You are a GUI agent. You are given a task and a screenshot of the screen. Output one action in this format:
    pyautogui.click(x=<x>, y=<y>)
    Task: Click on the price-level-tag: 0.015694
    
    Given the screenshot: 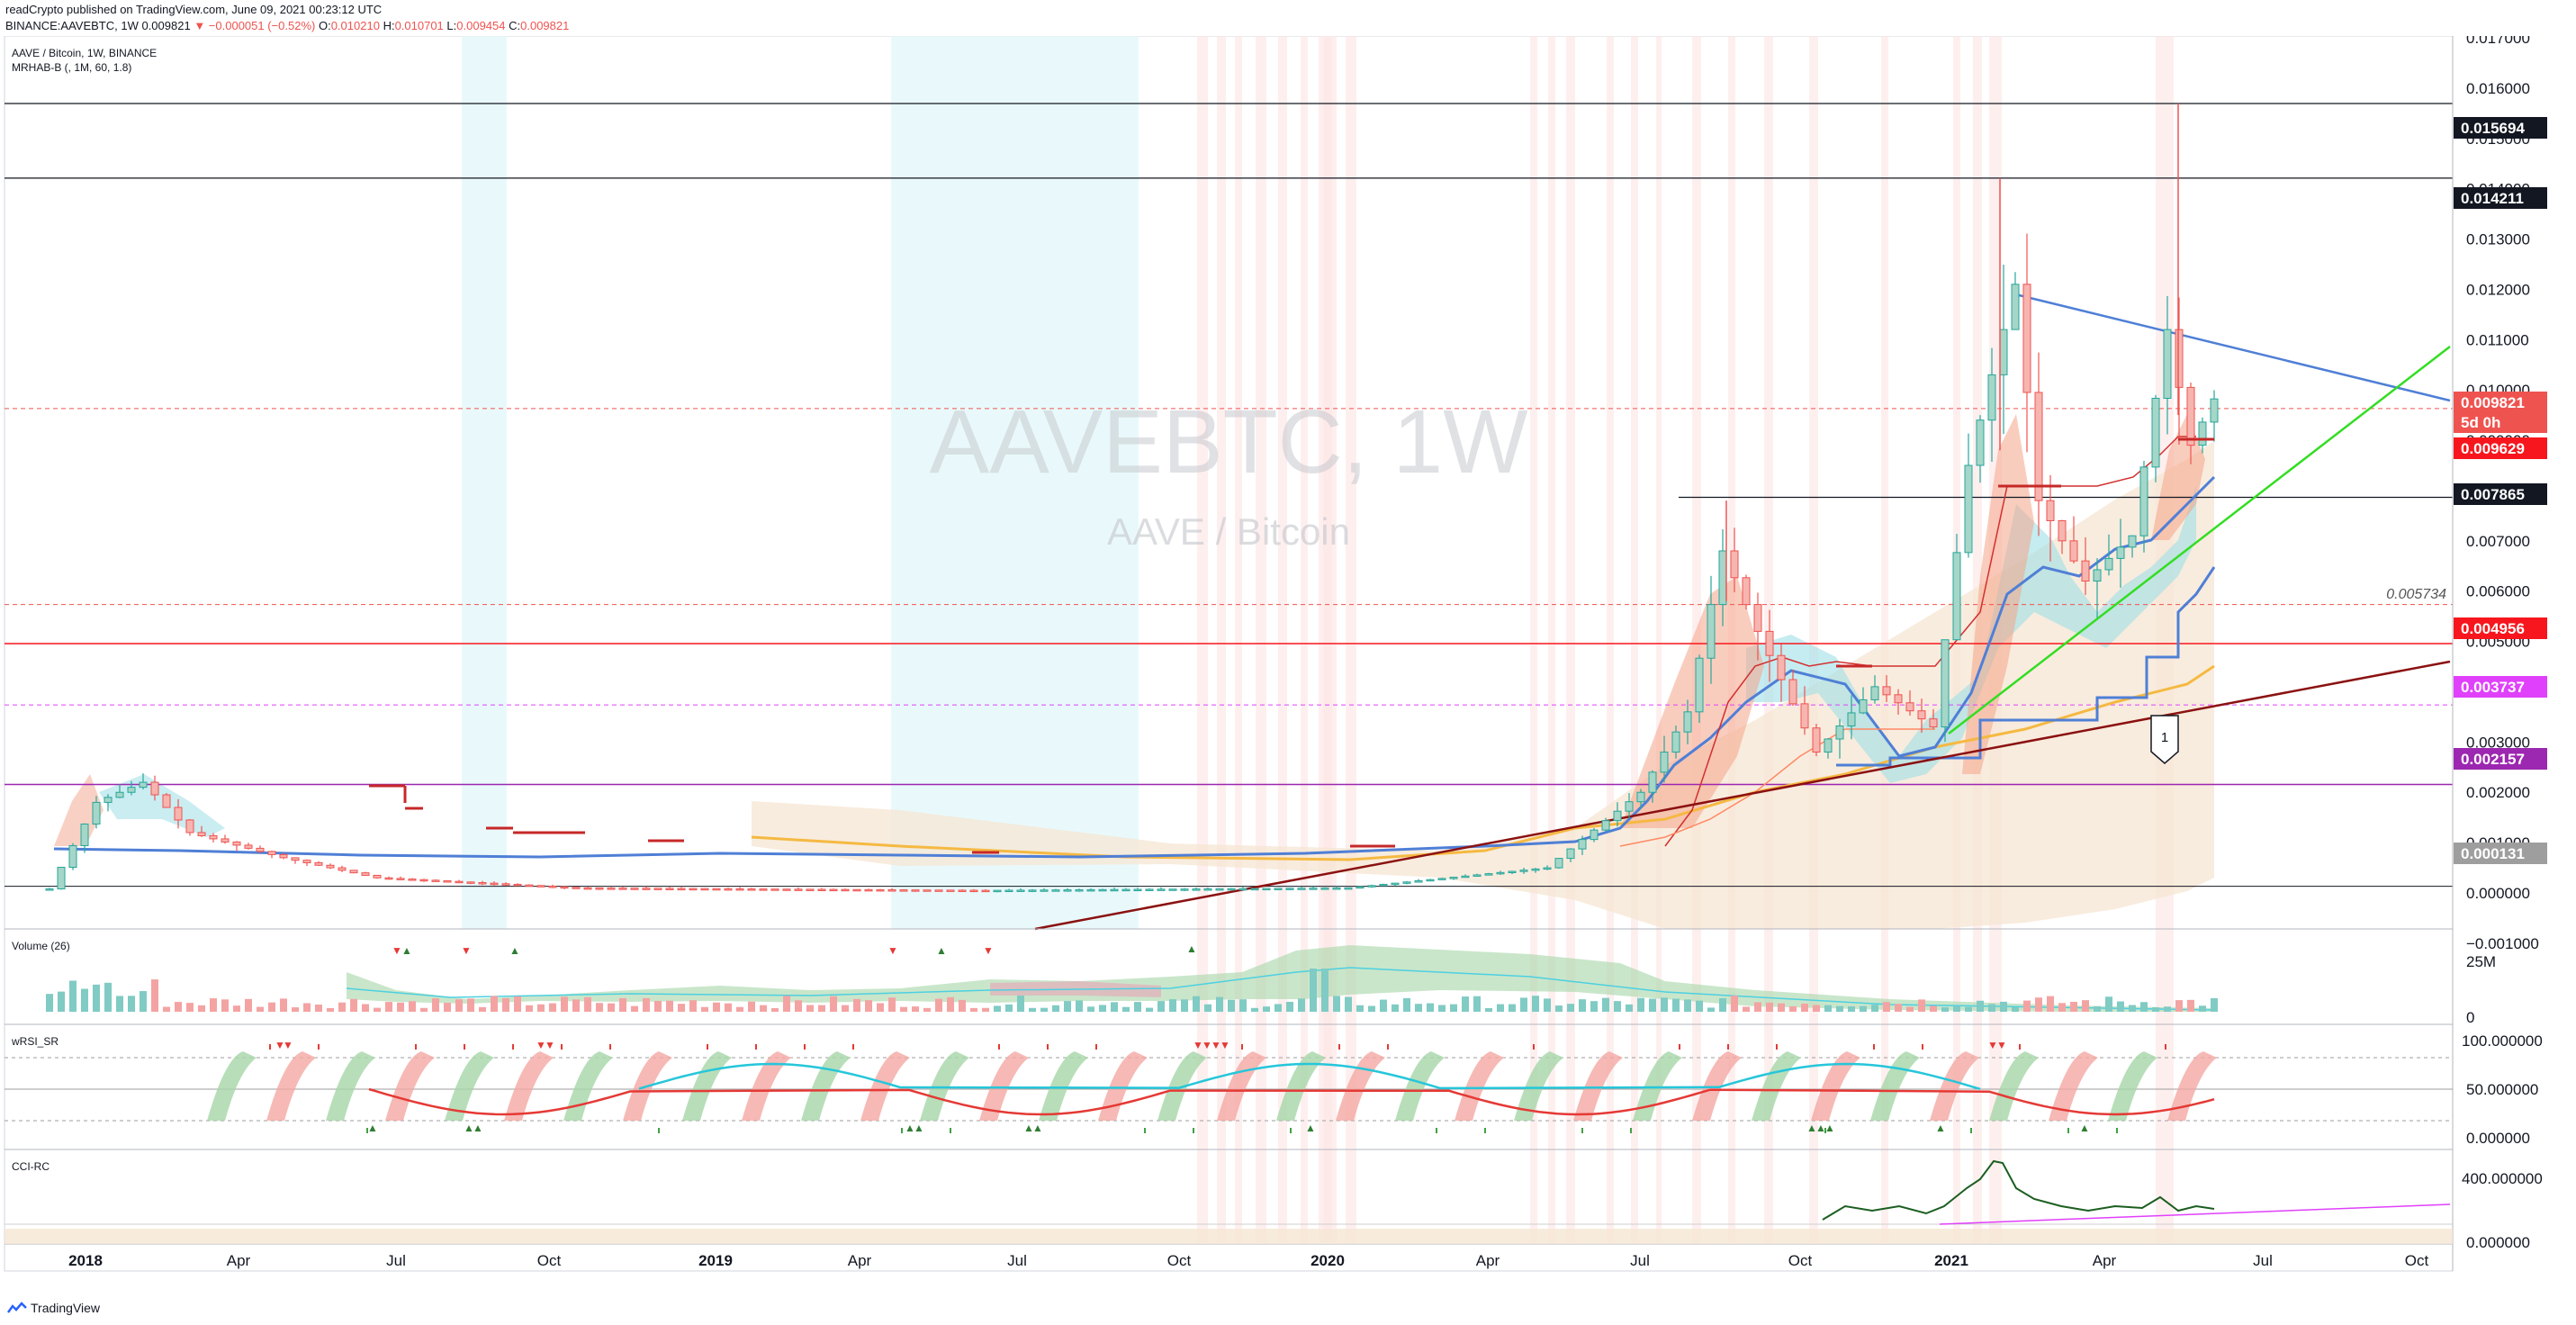 What is the action you would take?
    pyautogui.click(x=2500, y=128)
    